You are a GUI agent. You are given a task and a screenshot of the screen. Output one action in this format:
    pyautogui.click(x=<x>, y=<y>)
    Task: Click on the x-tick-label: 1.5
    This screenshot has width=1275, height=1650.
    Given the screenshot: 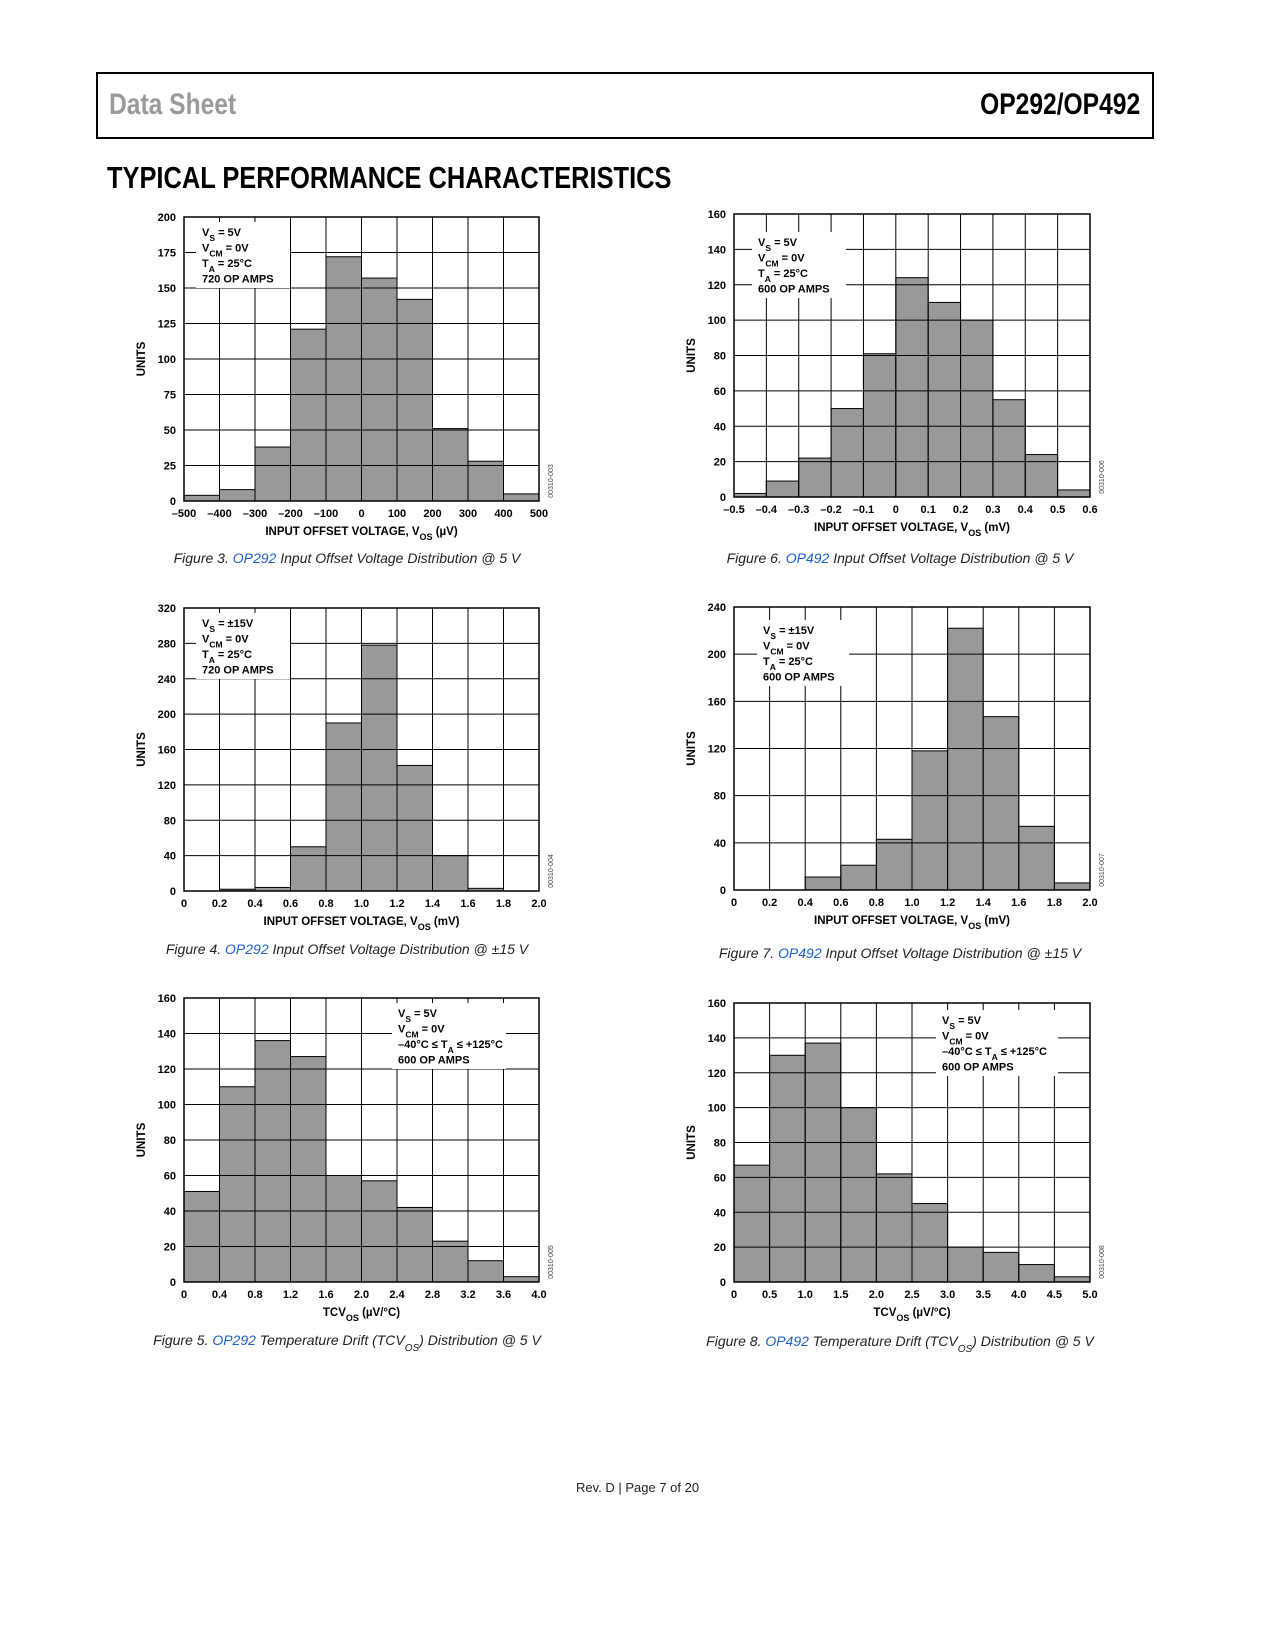 What is the action you would take?
    pyautogui.click(x=840, y=1295)
    